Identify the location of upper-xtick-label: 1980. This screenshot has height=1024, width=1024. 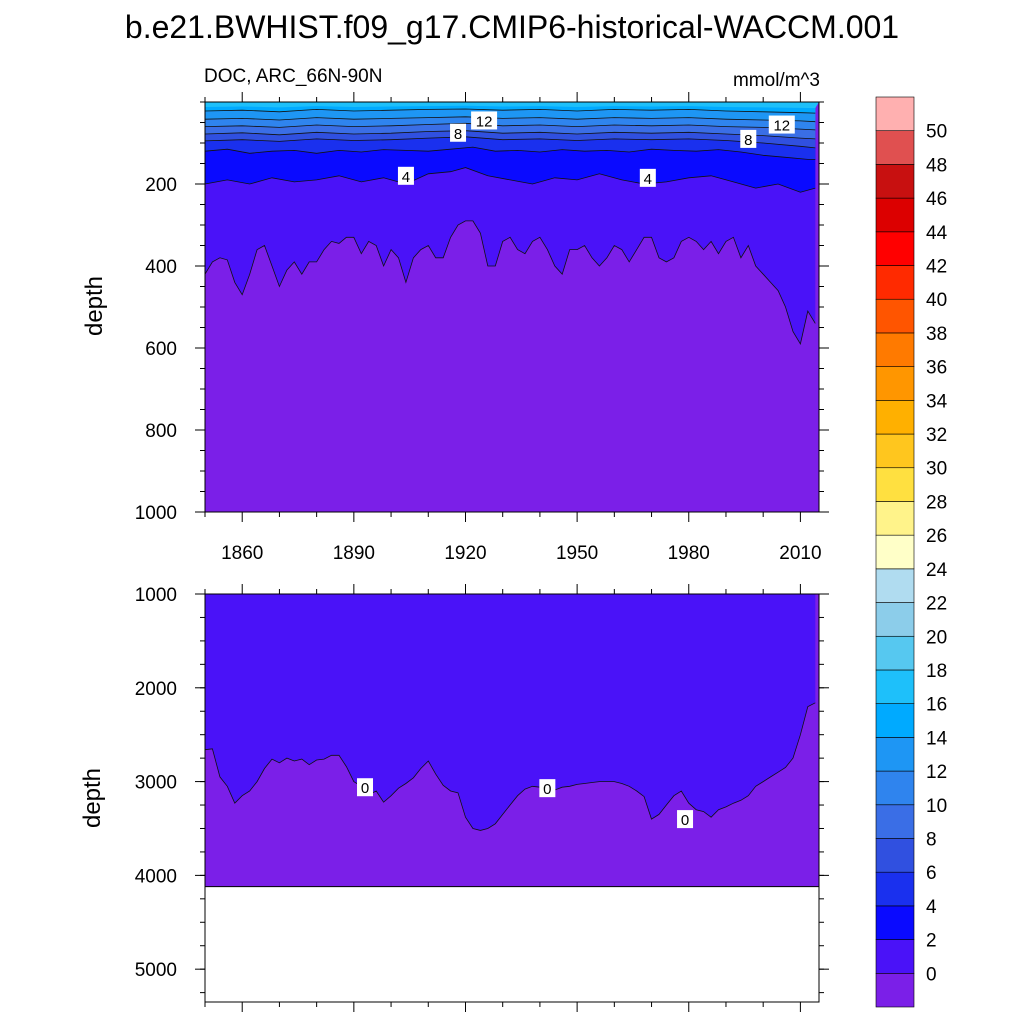
(689, 553).